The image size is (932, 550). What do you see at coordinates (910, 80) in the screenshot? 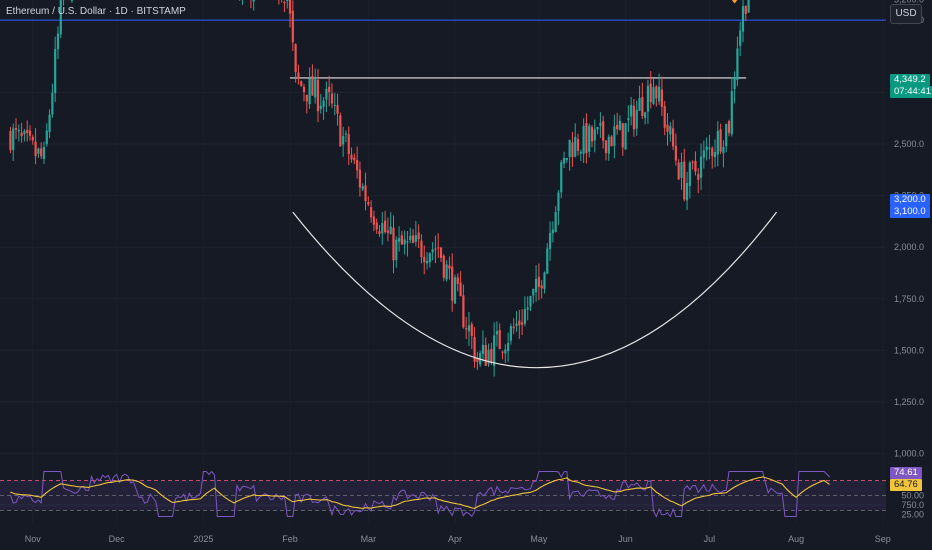
I see `last-price-tag: 4,349.2` at bounding box center [910, 80].